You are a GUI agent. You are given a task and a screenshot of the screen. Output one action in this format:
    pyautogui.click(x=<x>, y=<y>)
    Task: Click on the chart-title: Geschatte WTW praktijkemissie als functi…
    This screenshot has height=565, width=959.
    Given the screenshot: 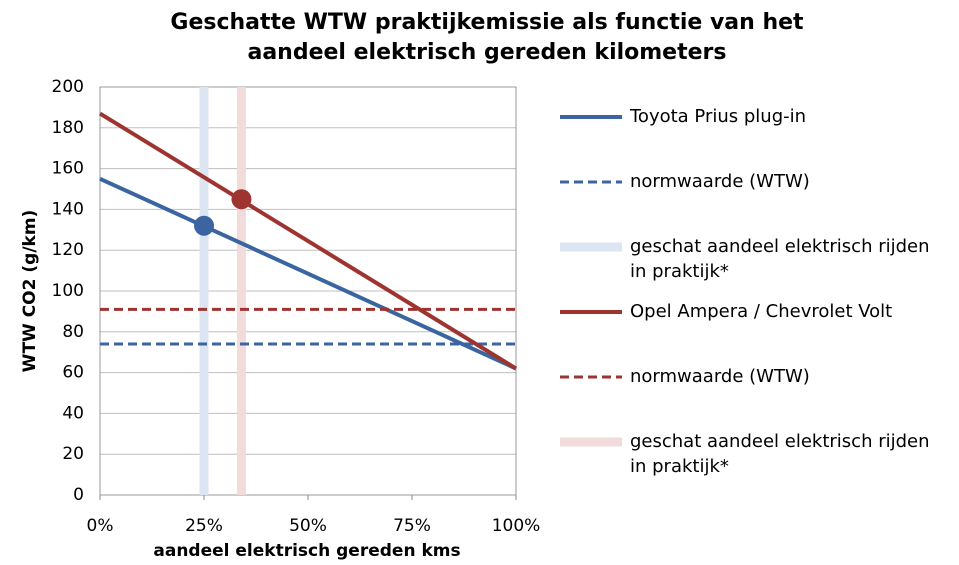 What is the action you would take?
    pyautogui.click(x=487, y=37)
    